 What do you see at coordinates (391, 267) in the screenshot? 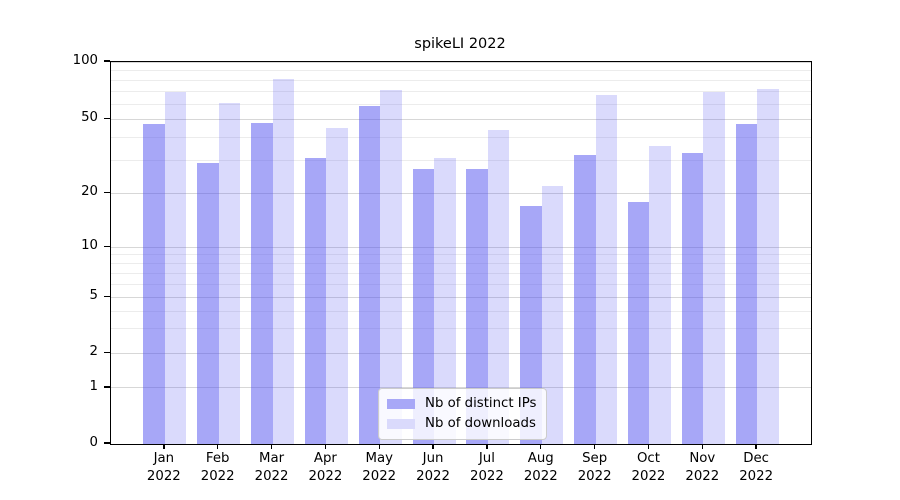
I see `bar-nb-of-downloads-may-2022` at bounding box center [391, 267].